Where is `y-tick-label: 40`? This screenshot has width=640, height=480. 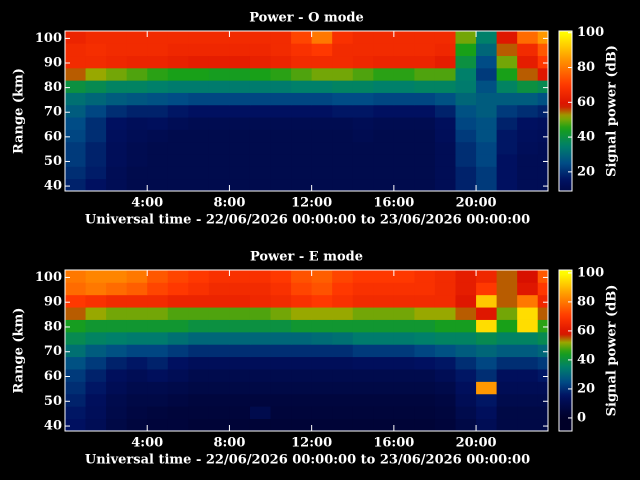
y-tick-label: 40 is located at coordinates (53, 186).